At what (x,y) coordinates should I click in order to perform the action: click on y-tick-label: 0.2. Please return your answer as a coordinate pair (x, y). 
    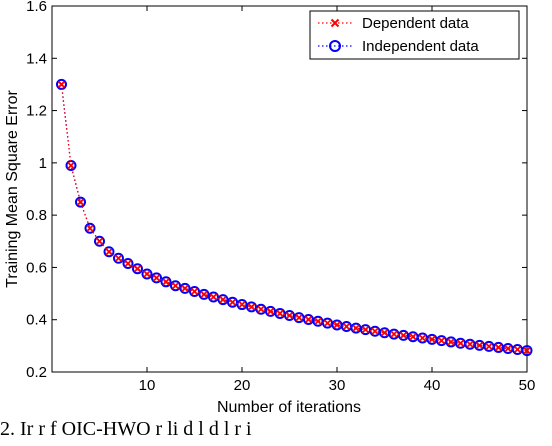
    Looking at the image, I should click on (36, 372).